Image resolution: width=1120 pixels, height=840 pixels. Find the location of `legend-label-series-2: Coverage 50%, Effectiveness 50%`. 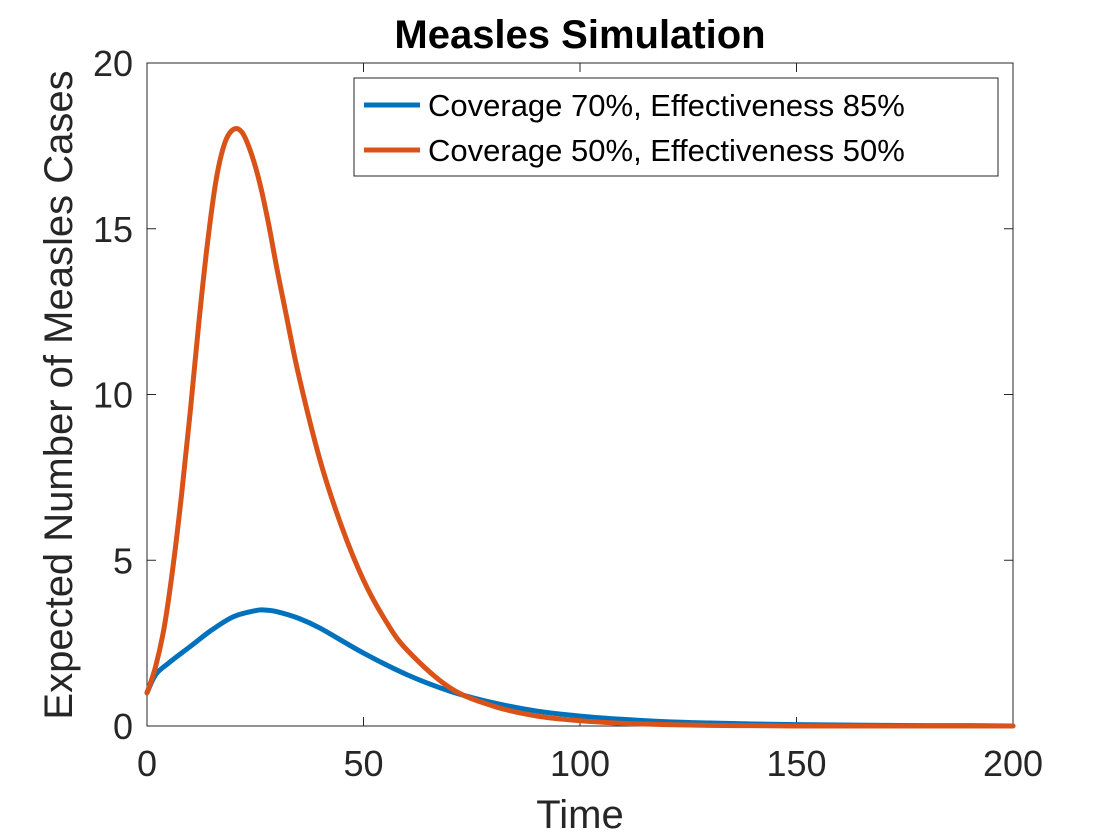

legend-label-series-2: Coverage 50%, Effectiveness 50% is located at coordinates (666, 150).